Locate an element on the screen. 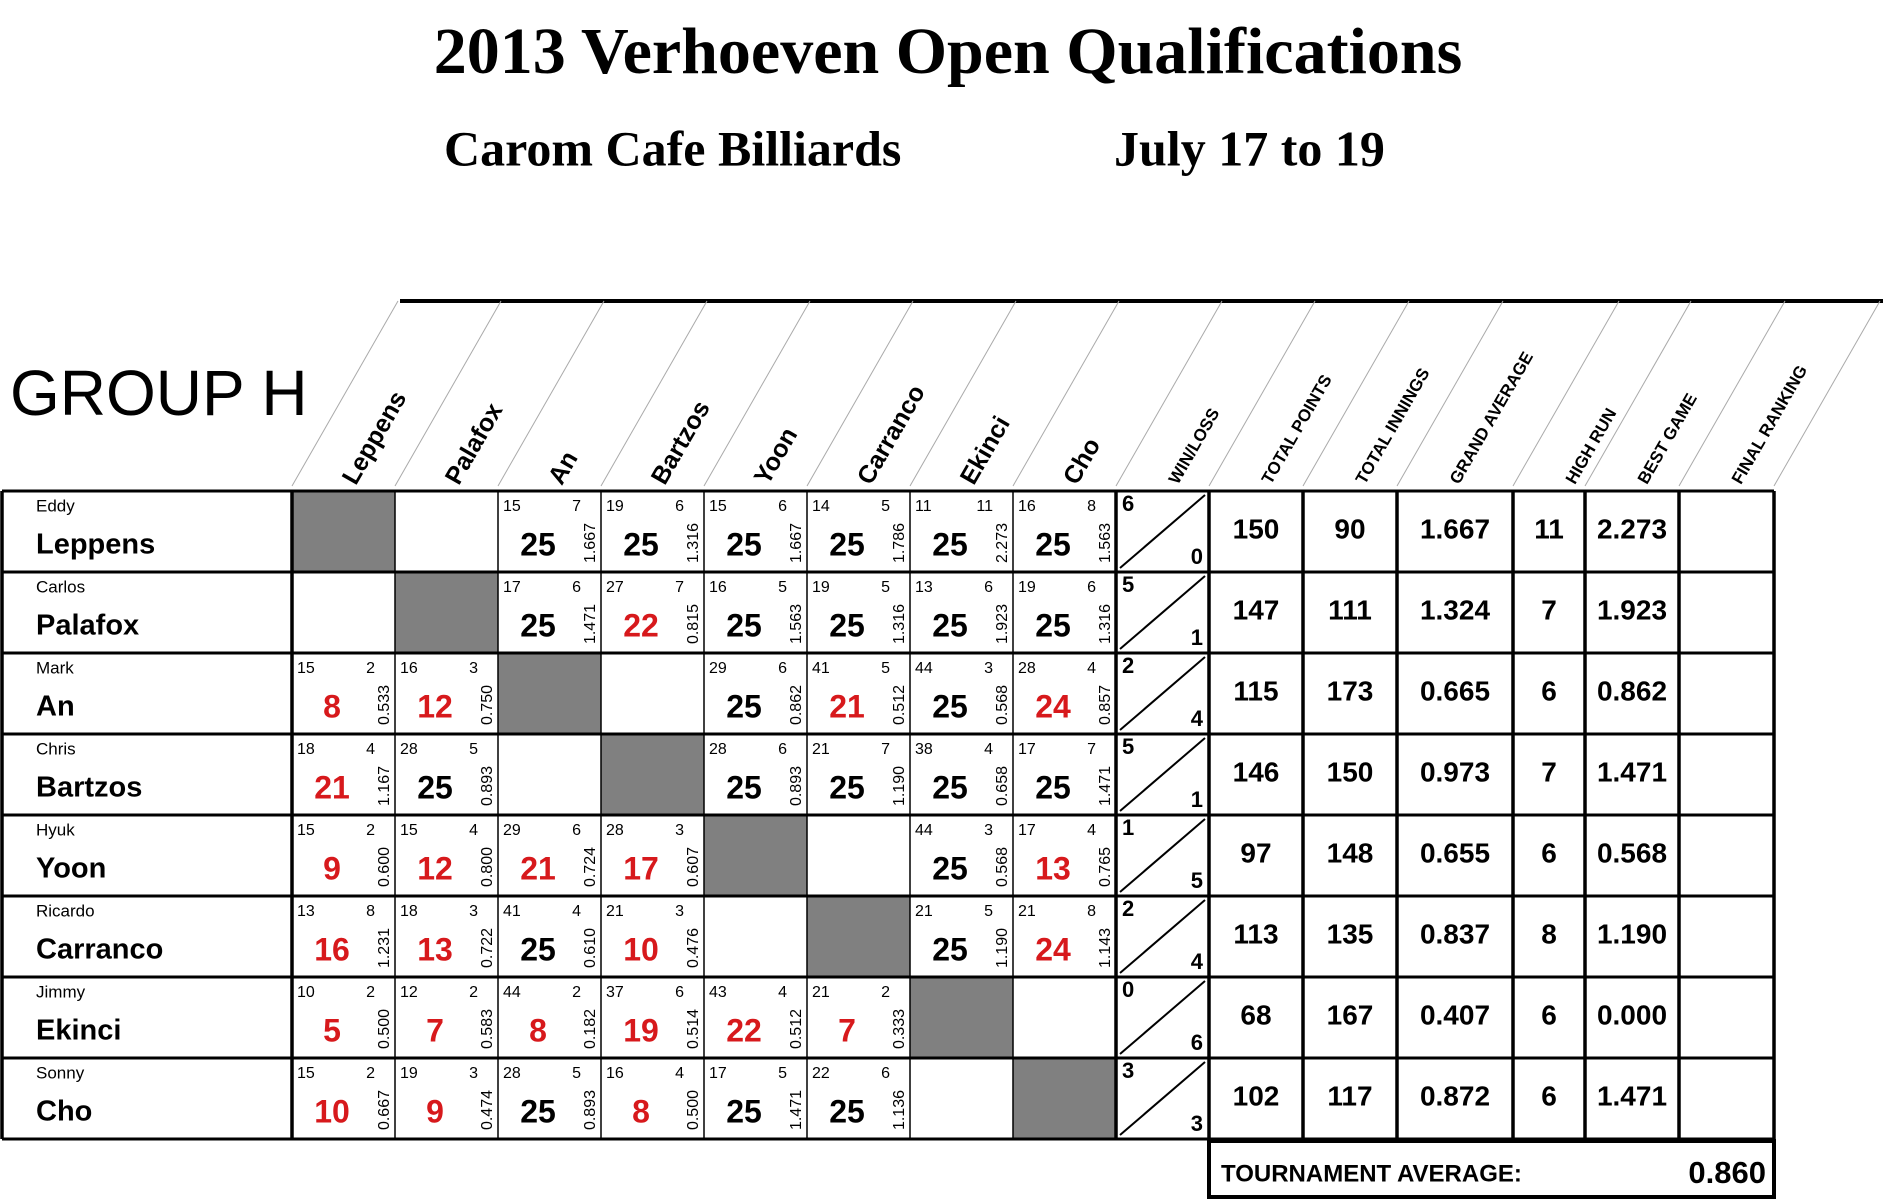  innings: 13 is located at coordinates (306, 911).